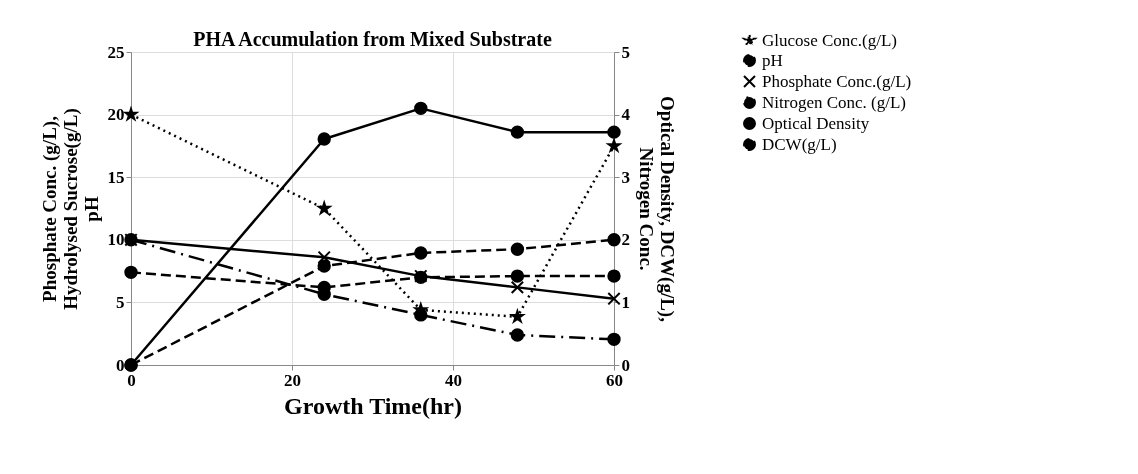 This screenshot has height=474, width=1138. Describe the element at coordinates (625, 177) in the screenshot. I see `y2-tick-label: 3` at that location.